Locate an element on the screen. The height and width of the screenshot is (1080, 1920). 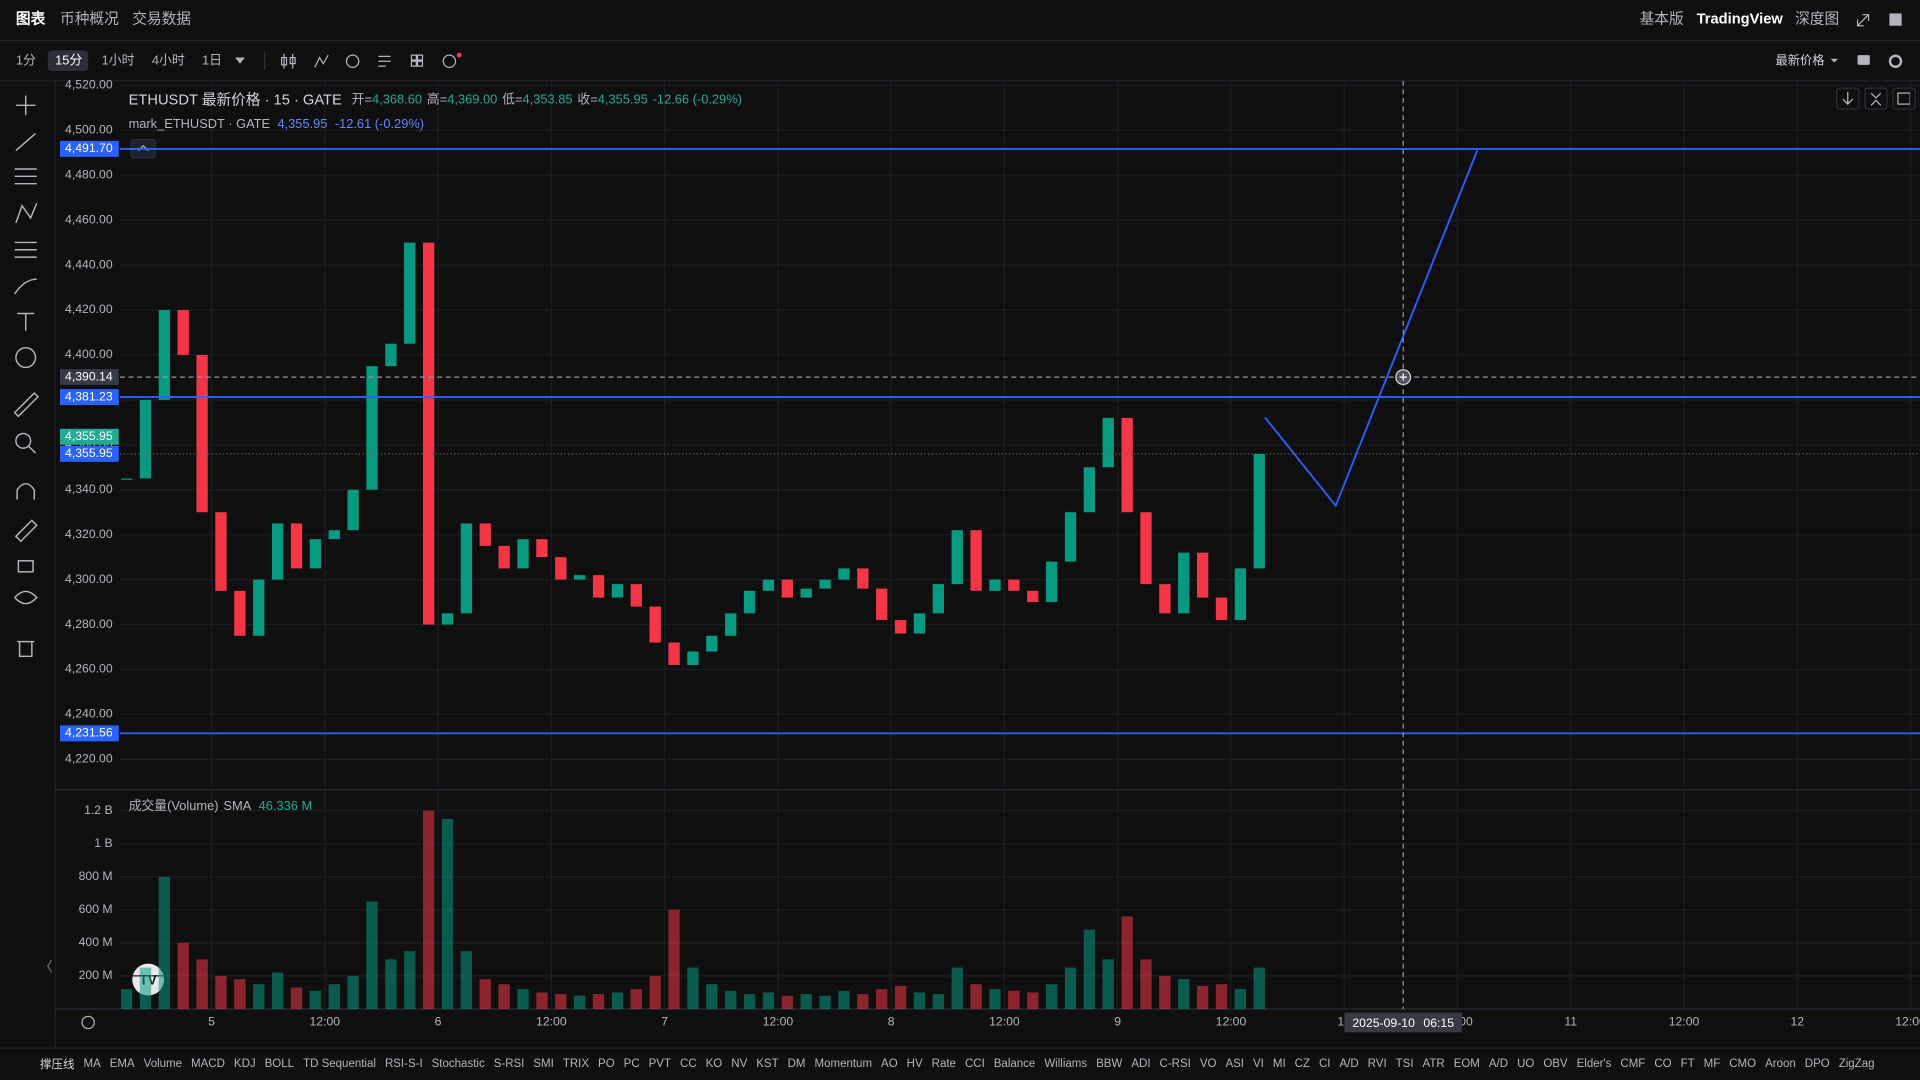
indicator: DPO is located at coordinates (1817, 1064).